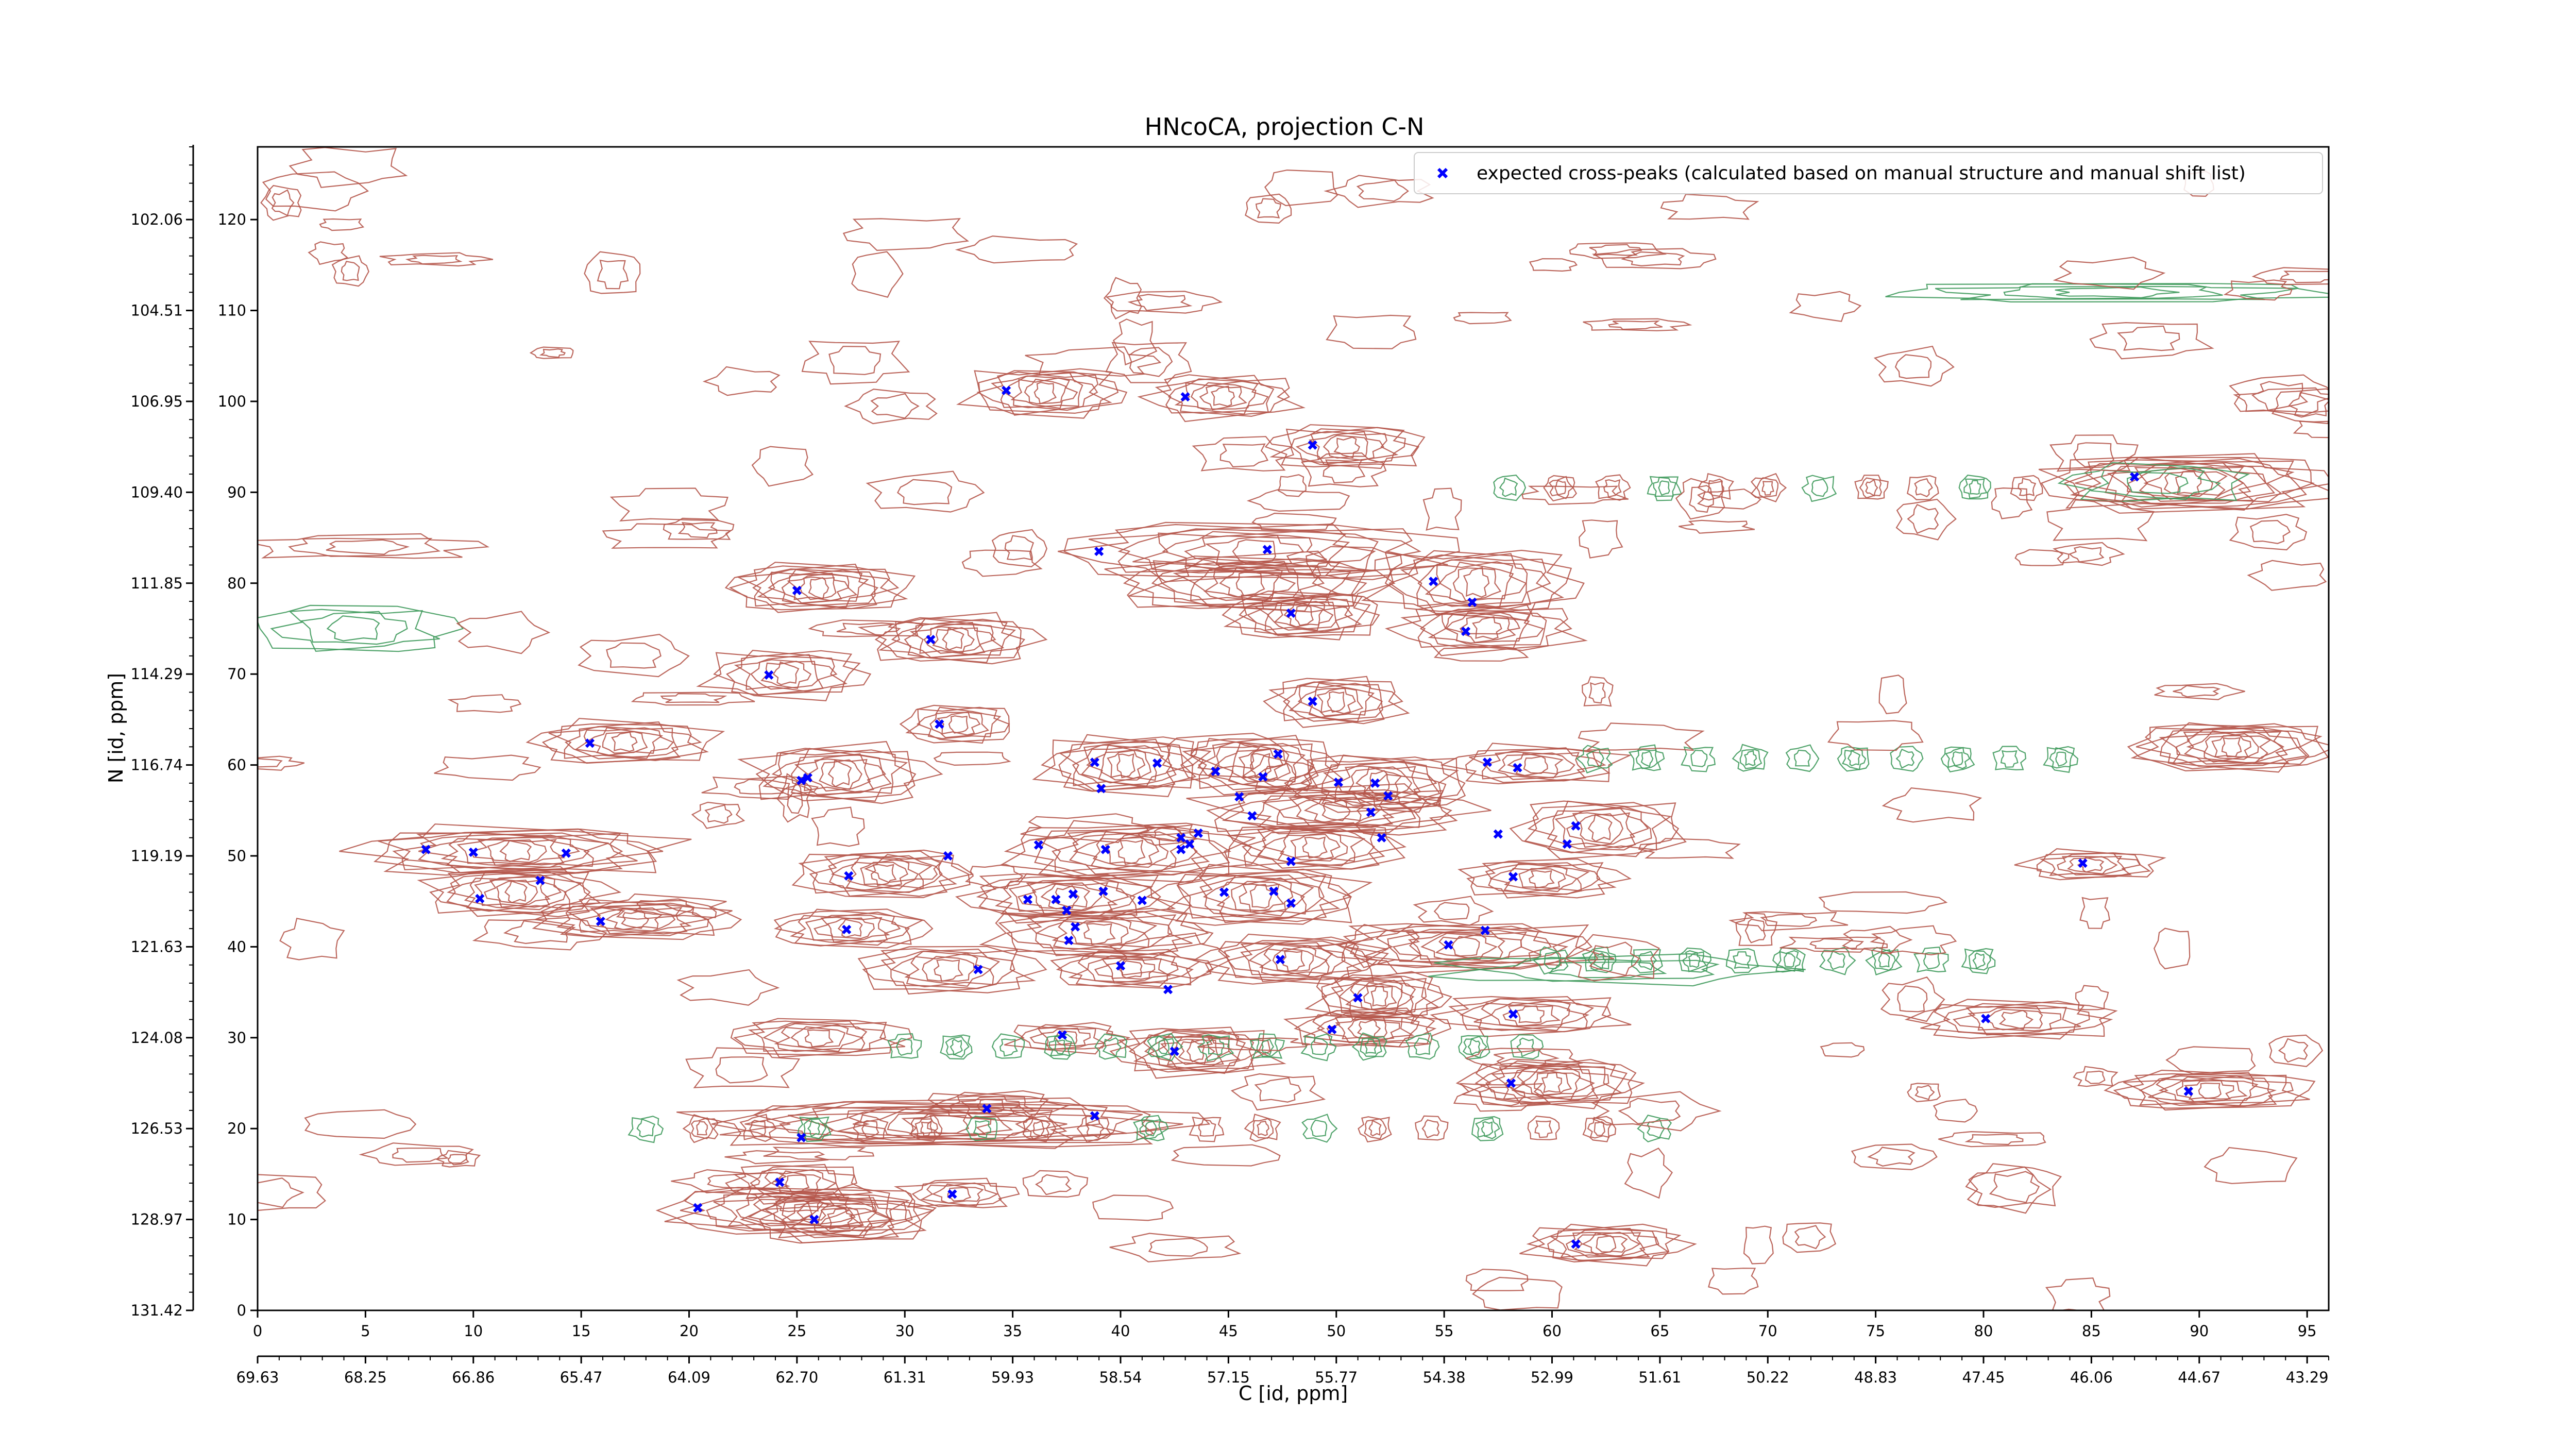 The height and width of the screenshot is (1449, 2576). Describe the element at coordinates (1012, 1331) in the screenshot. I see `x-tick-label: 35` at that location.